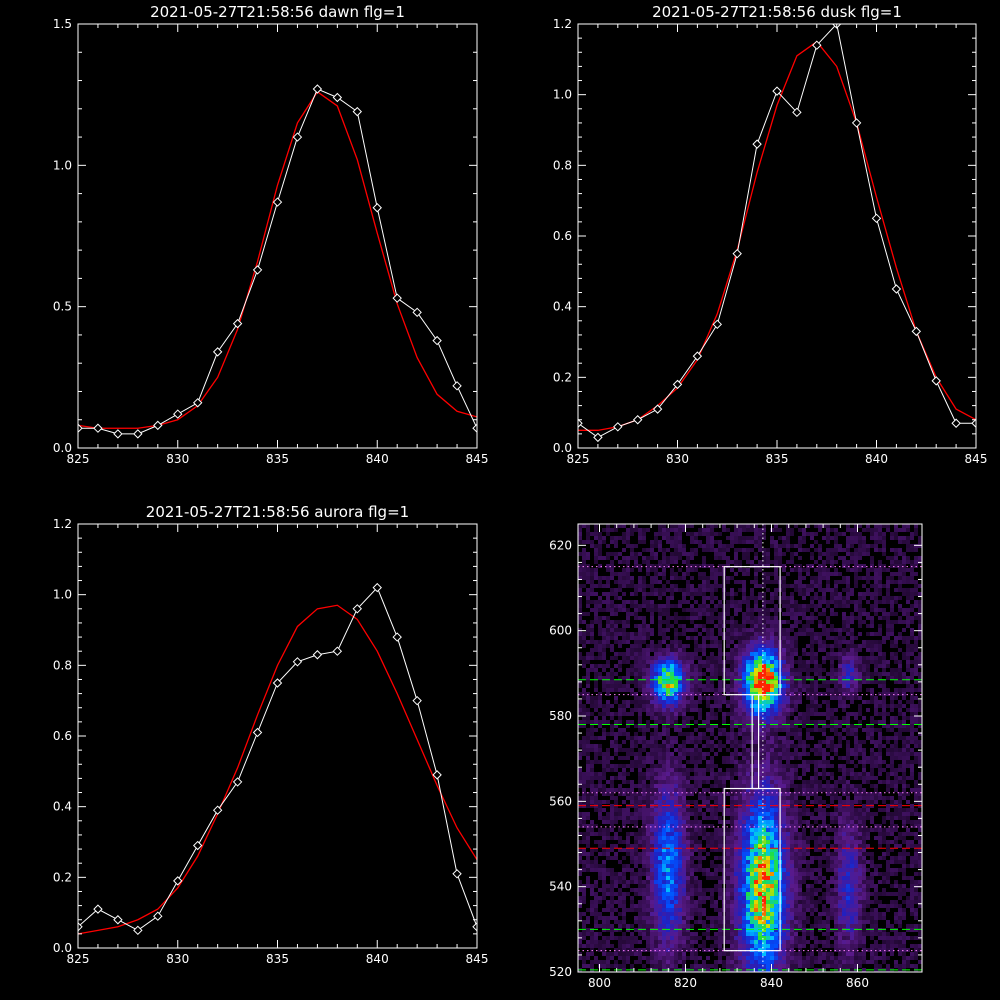 This screenshot has width=1000, height=1000. I want to click on x-tick-label: 835, so click(277, 959).